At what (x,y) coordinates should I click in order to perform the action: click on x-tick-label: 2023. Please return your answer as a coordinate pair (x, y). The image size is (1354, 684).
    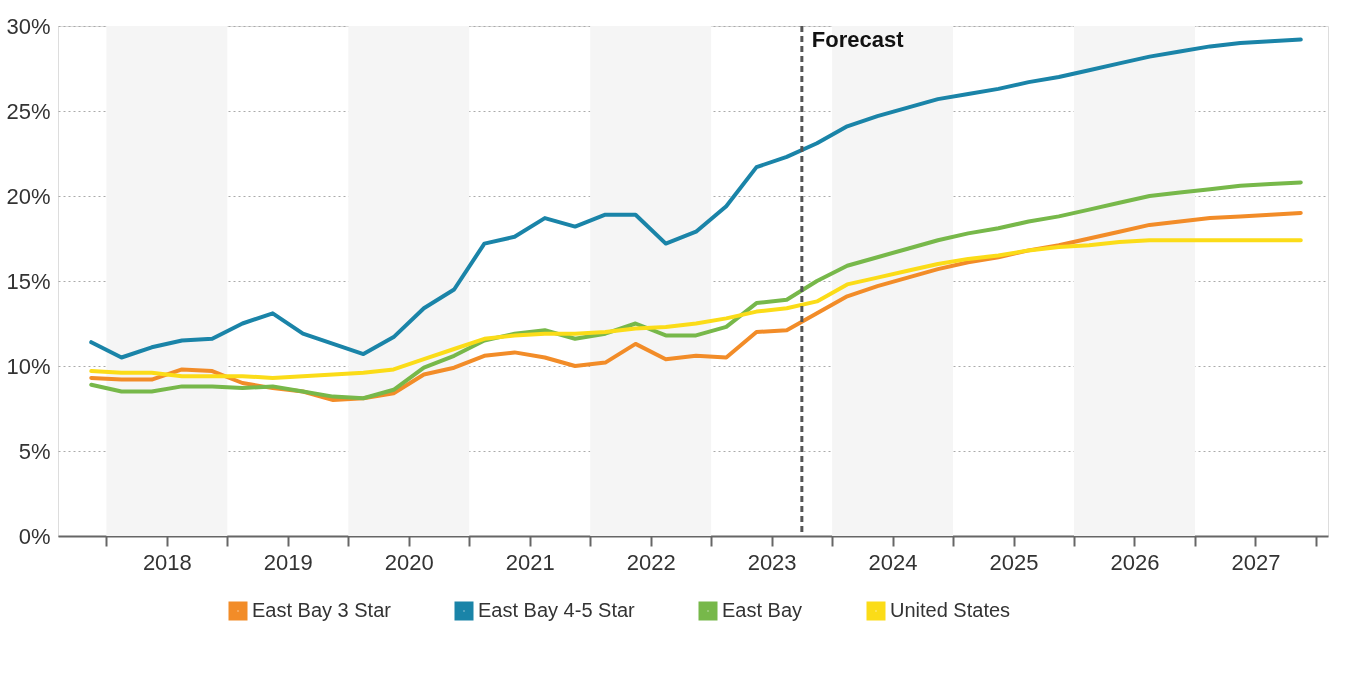
    Looking at the image, I should click on (772, 562).